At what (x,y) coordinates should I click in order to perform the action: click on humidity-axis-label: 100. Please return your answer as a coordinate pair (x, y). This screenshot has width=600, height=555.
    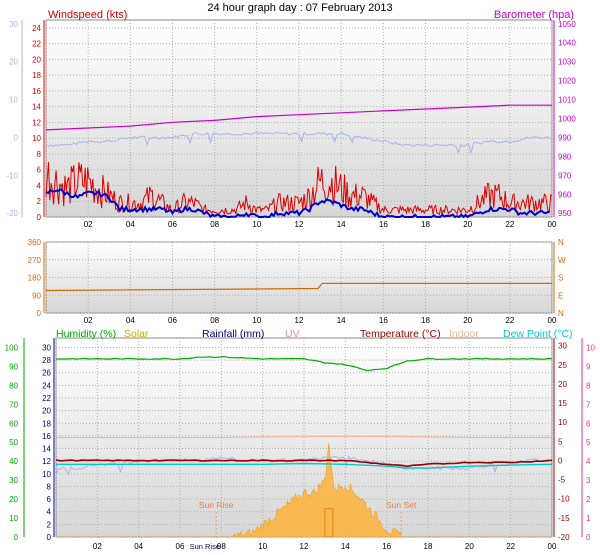
    Looking at the image, I should click on (12, 347).